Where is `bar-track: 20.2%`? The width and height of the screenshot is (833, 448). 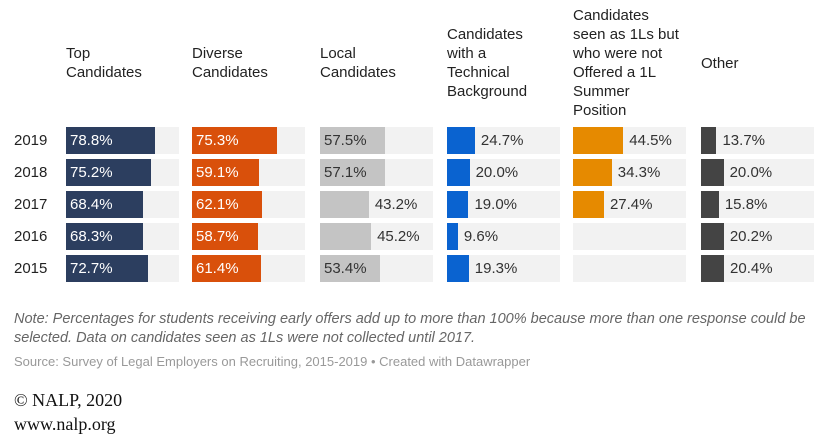
bar-track: 20.2% is located at coordinates (757, 236).